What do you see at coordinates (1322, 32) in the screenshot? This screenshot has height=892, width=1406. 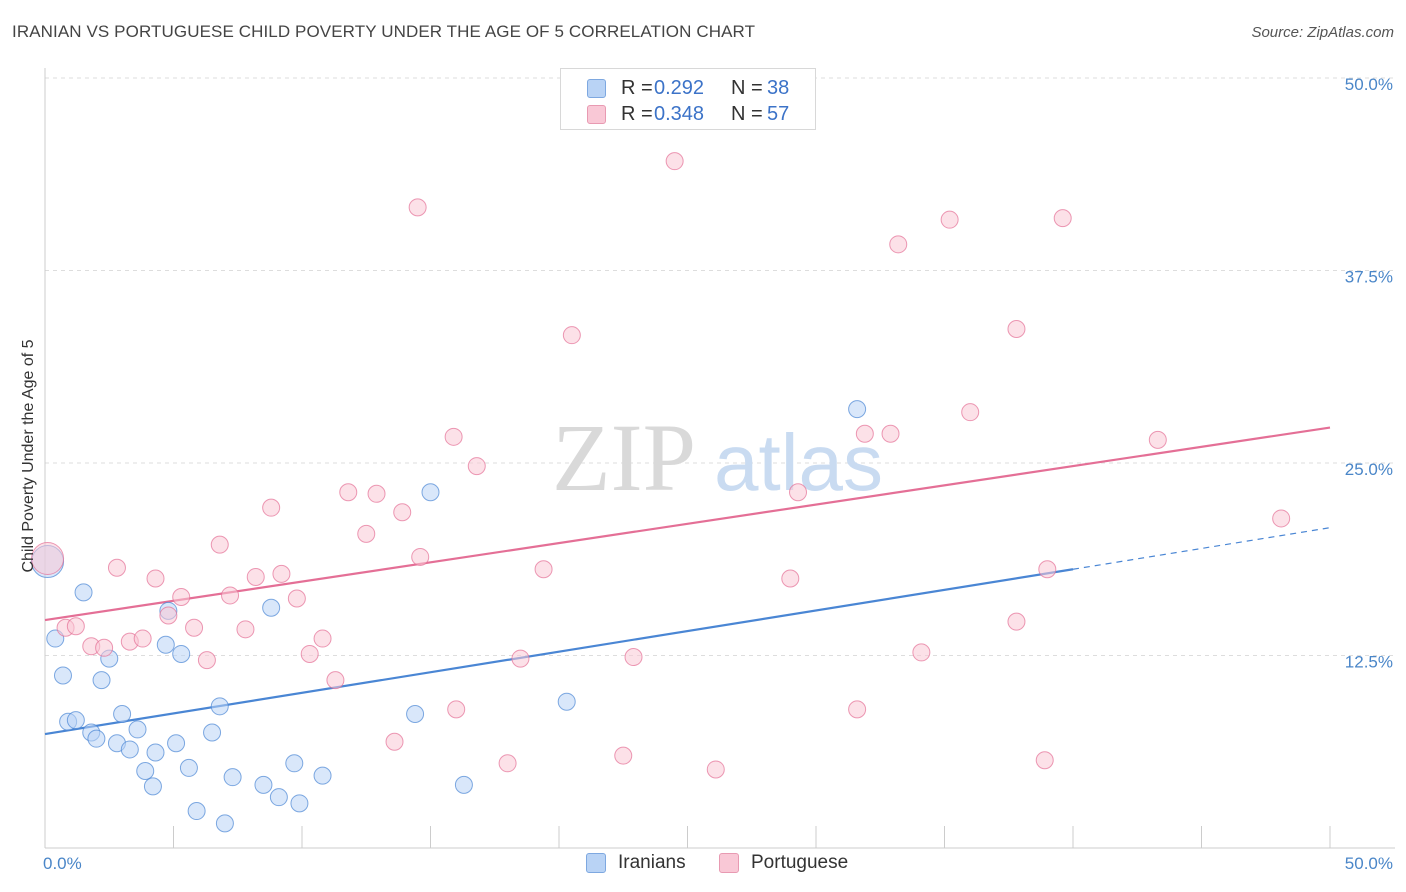 I see `source-credit: Source: ZipAtlas.com` at bounding box center [1322, 32].